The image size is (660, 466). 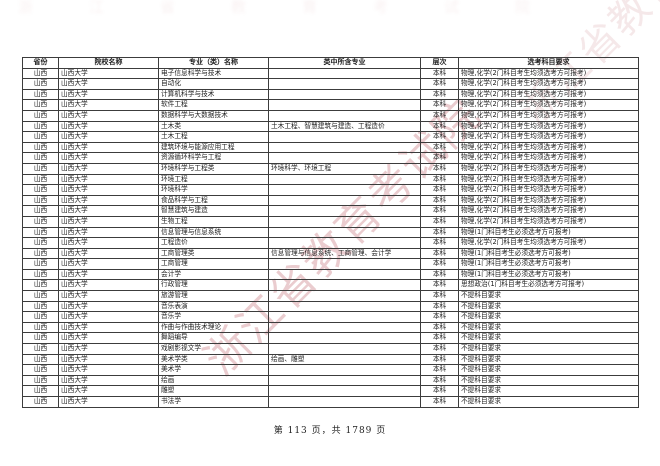 I want to click on table-row: 山西 山西大学 数据科学与大数据技术 本科 物理,化学(2门科目考生均须选考方可报考), so click(x=330, y=115).